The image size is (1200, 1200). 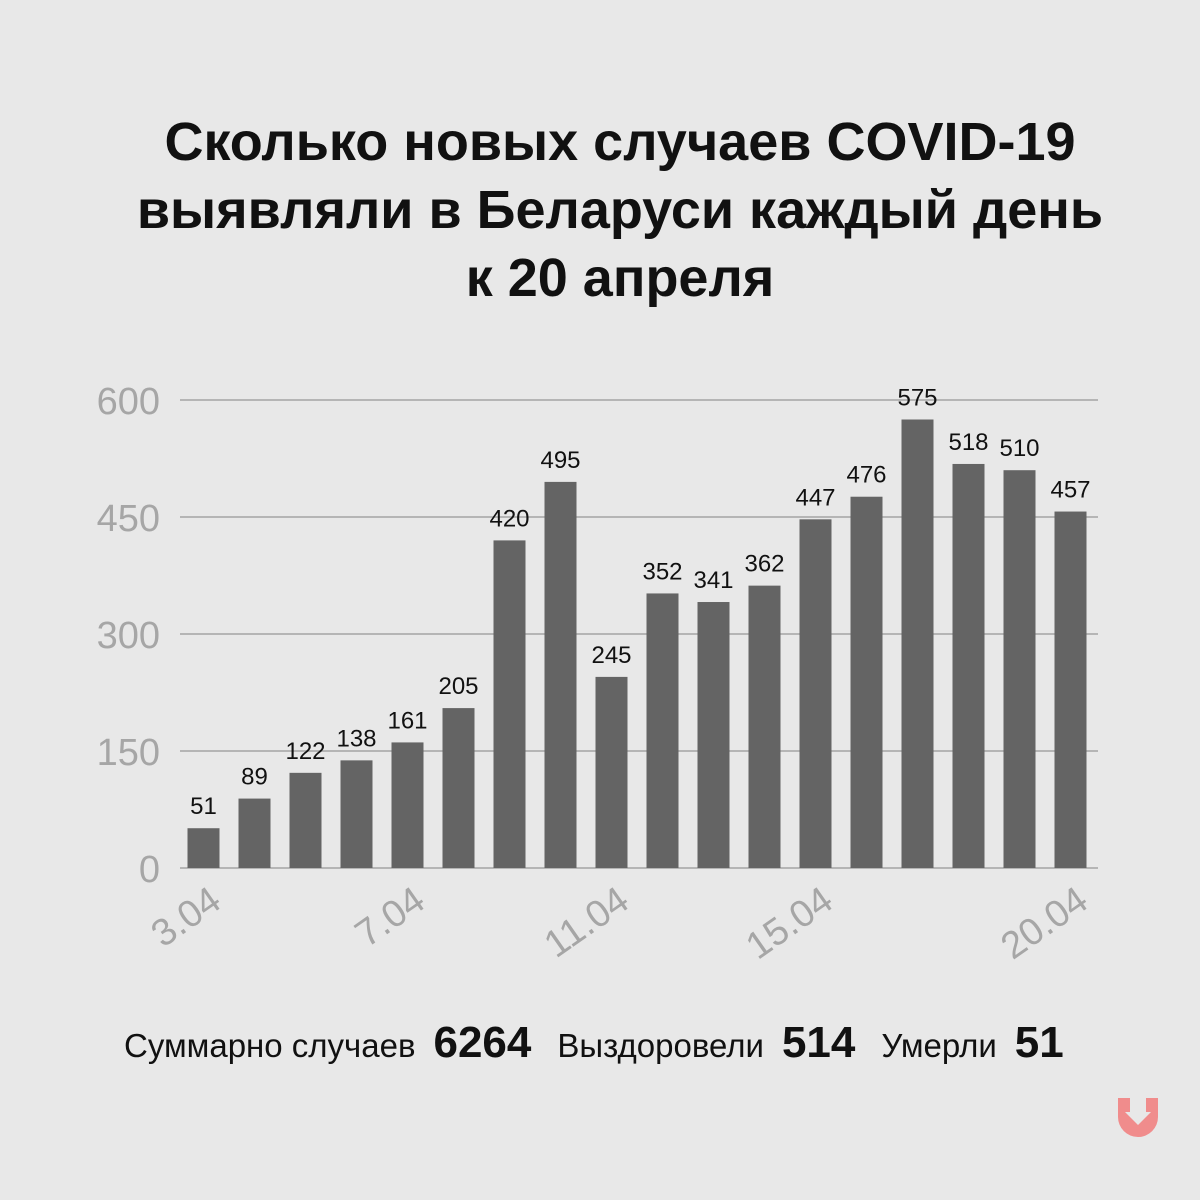 I want to click on total-cases-label: Суммарно случаев, so click(x=270, y=1045).